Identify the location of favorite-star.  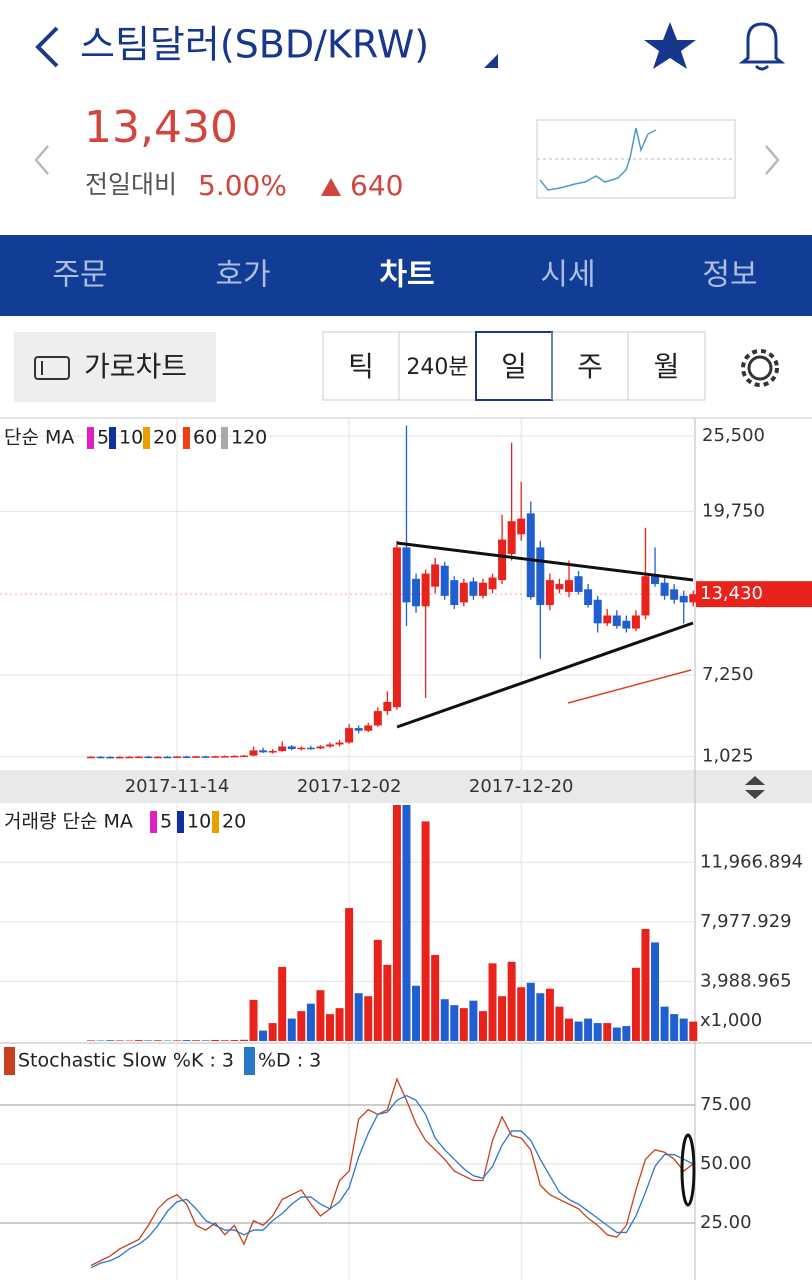
(670, 45).